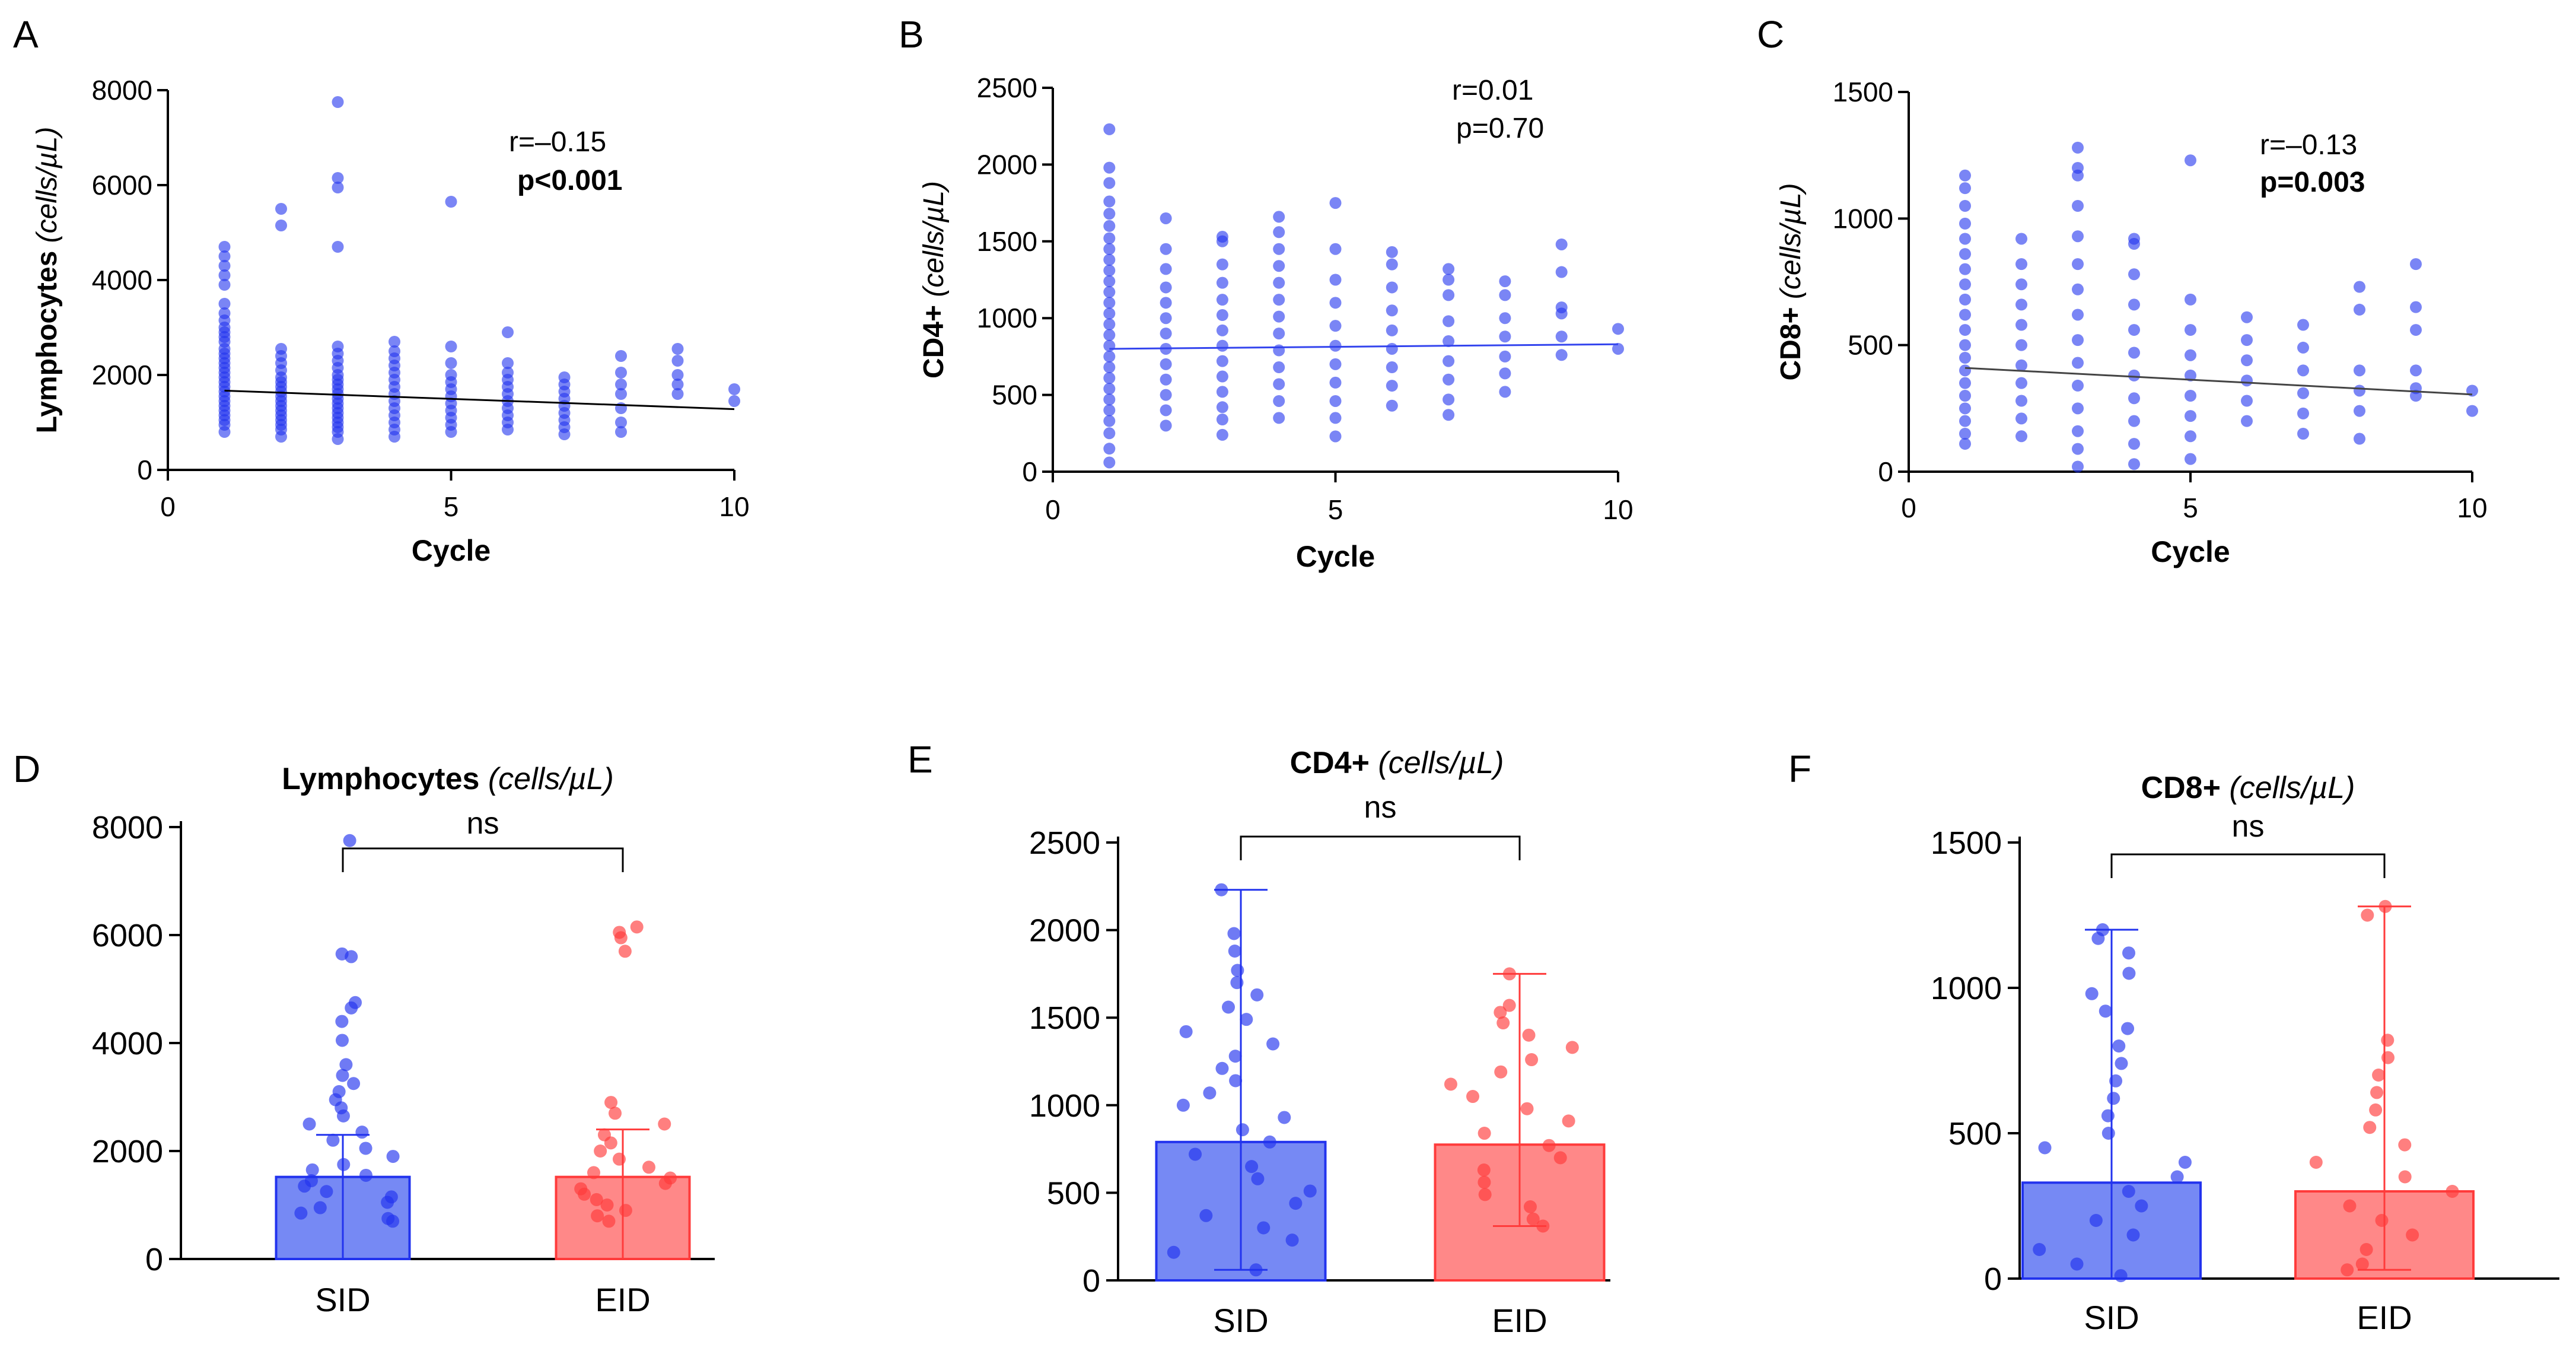  I want to click on x-axis-label: Cycle, so click(451, 551).